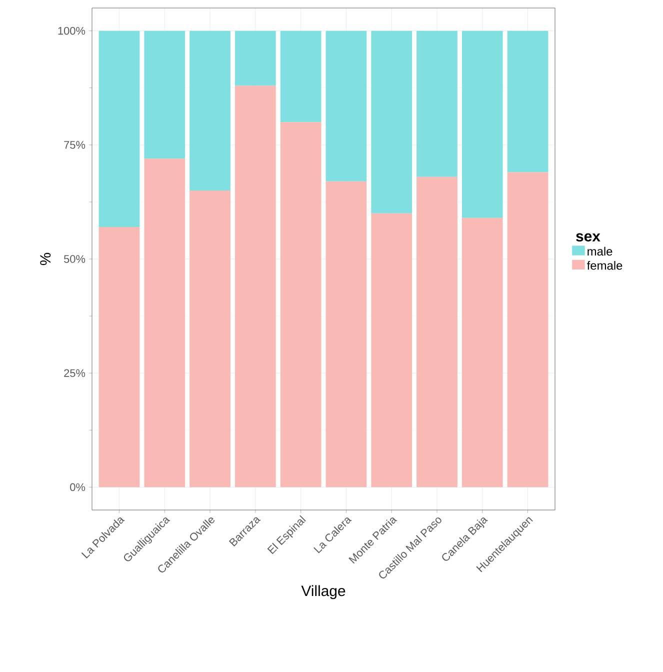 The width and height of the screenshot is (663, 672). What do you see at coordinates (45, 259) in the screenshot?
I see `y-axis-title: %` at bounding box center [45, 259].